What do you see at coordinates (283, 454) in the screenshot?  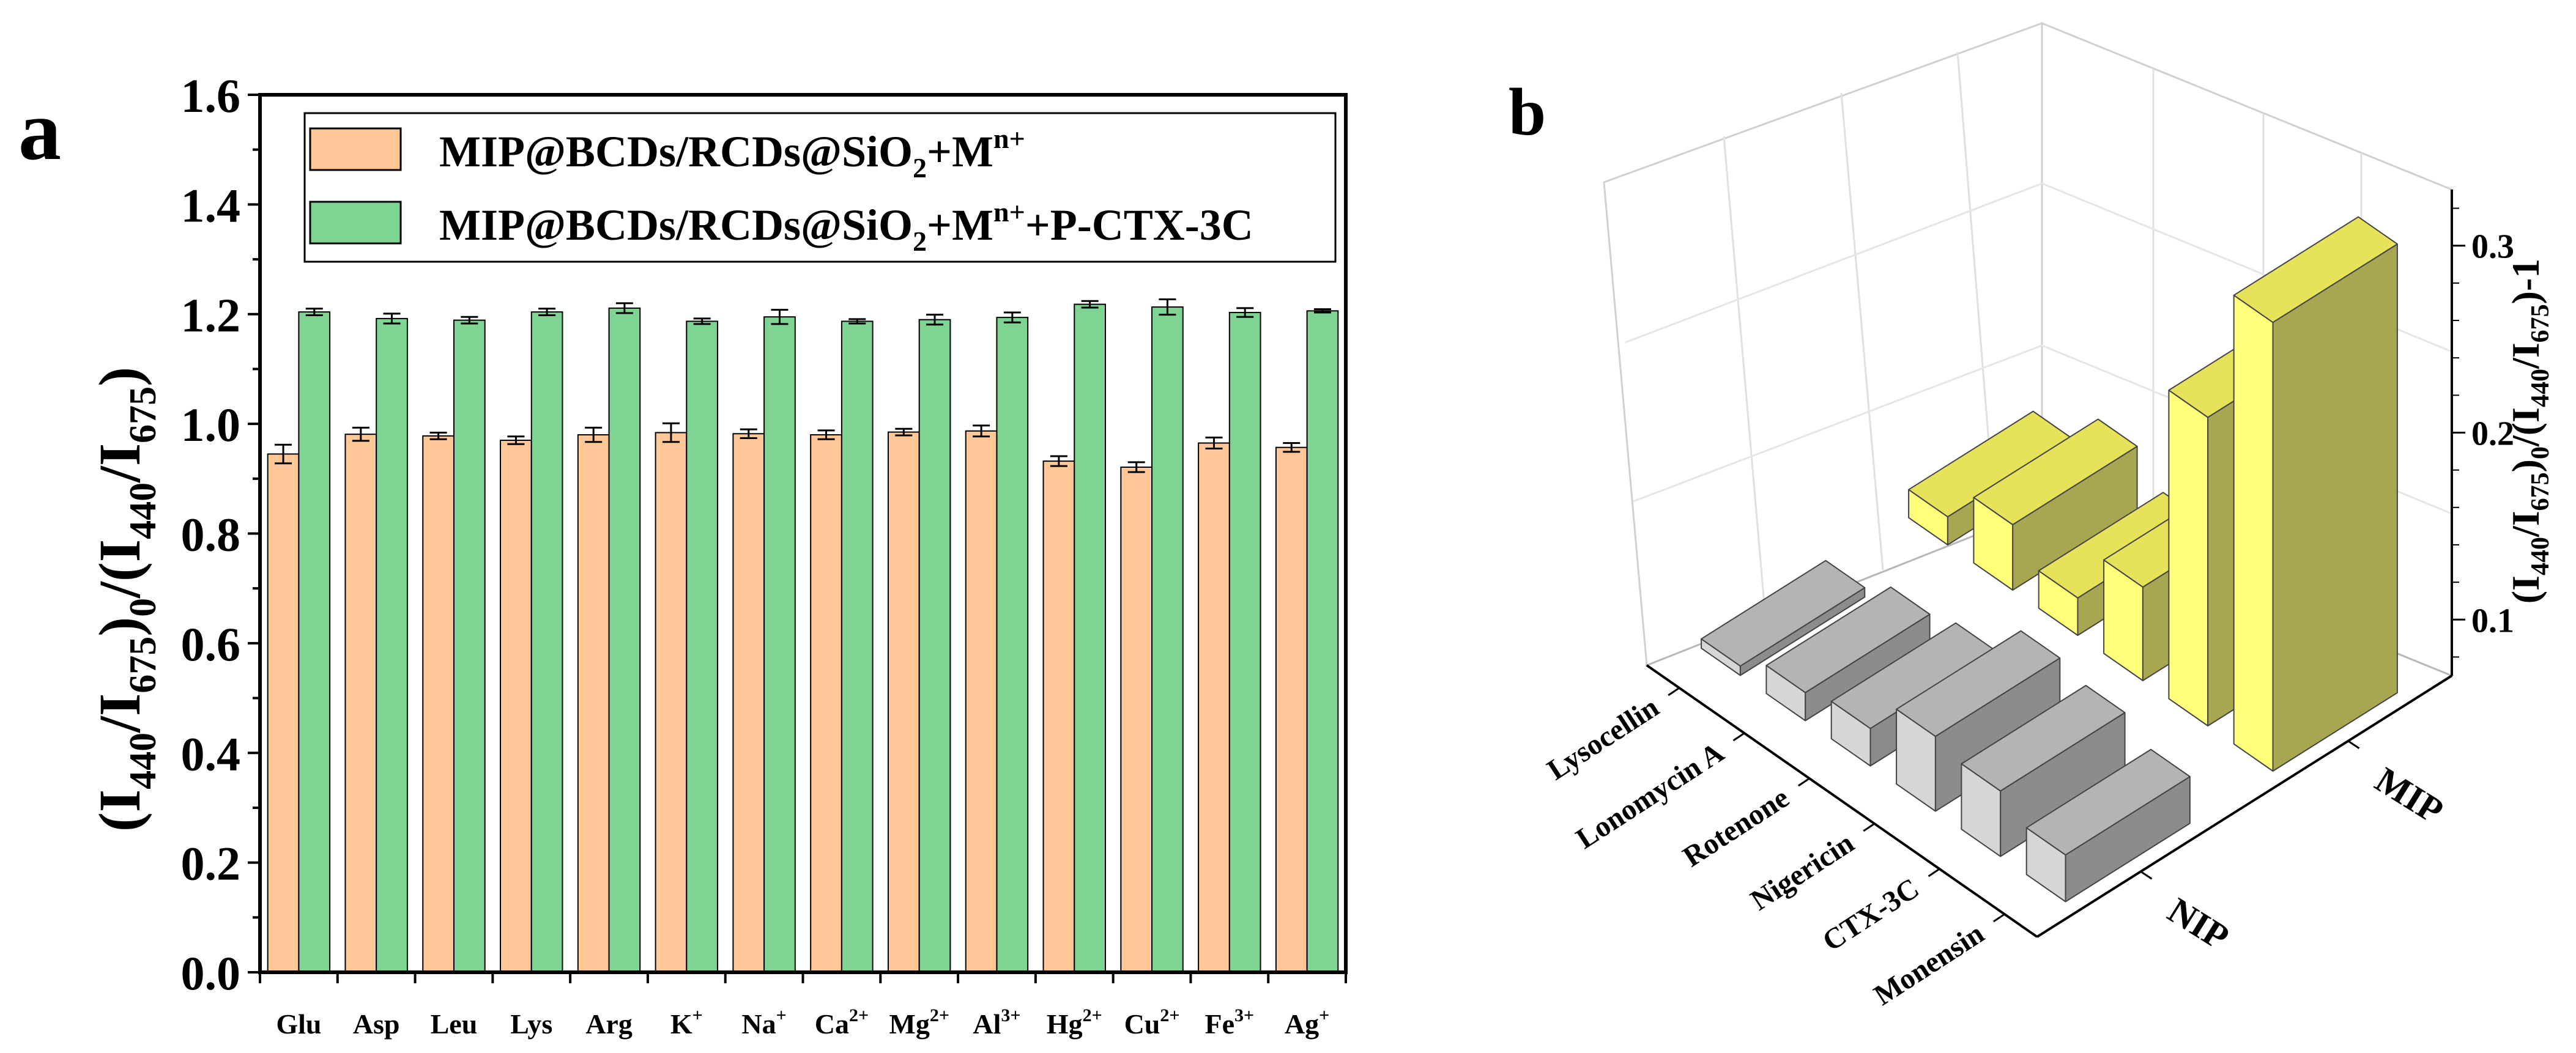 I see `error-bar-bare-glu` at bounding box center [283, 454].